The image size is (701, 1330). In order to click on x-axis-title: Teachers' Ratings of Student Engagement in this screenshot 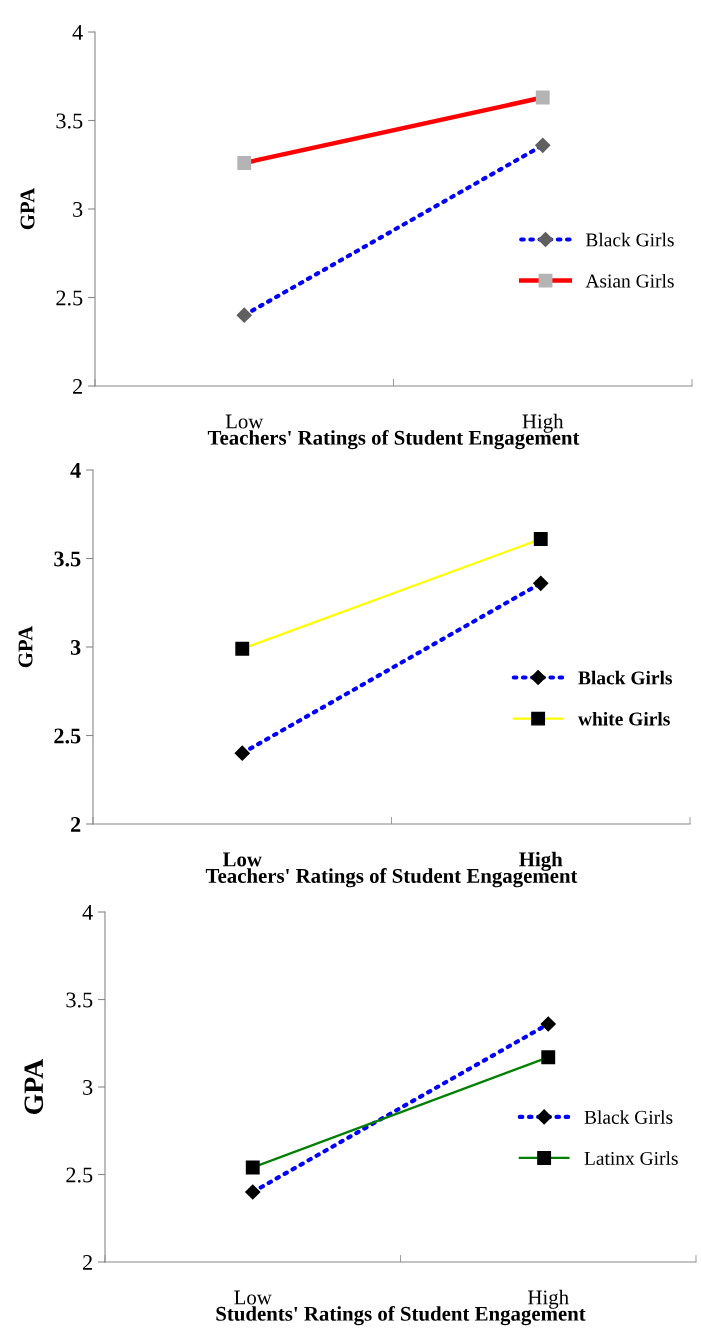, I will do `click(391, 878)`.